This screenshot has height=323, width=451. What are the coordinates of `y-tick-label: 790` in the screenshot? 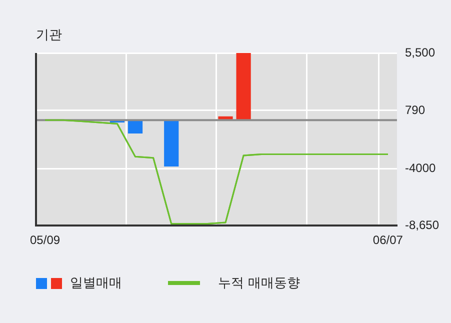 It's located at (415, 109).